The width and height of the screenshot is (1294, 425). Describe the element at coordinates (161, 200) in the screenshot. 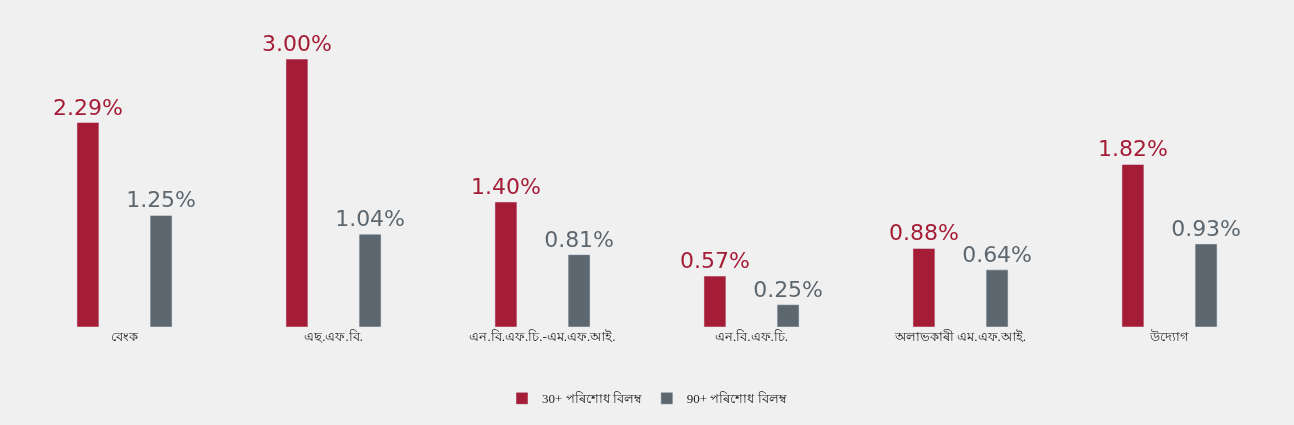

I see `data-label: 1.25%` at that location.